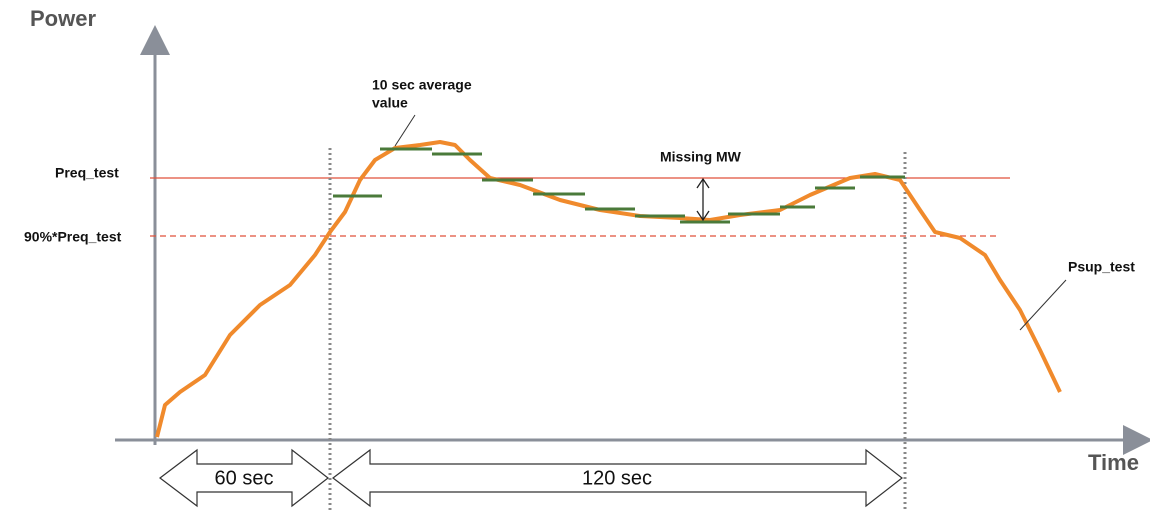 This screenshot has width=1150, height=514. I want to click on duration-label: 60 sec, so click(244, 478).